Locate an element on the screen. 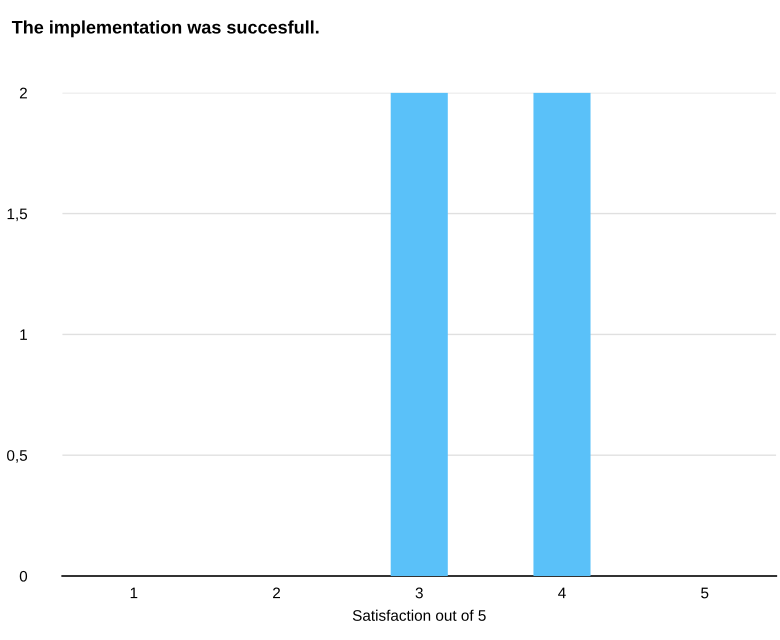  x-tick-label: 1 is located at coordinates (134, 593).